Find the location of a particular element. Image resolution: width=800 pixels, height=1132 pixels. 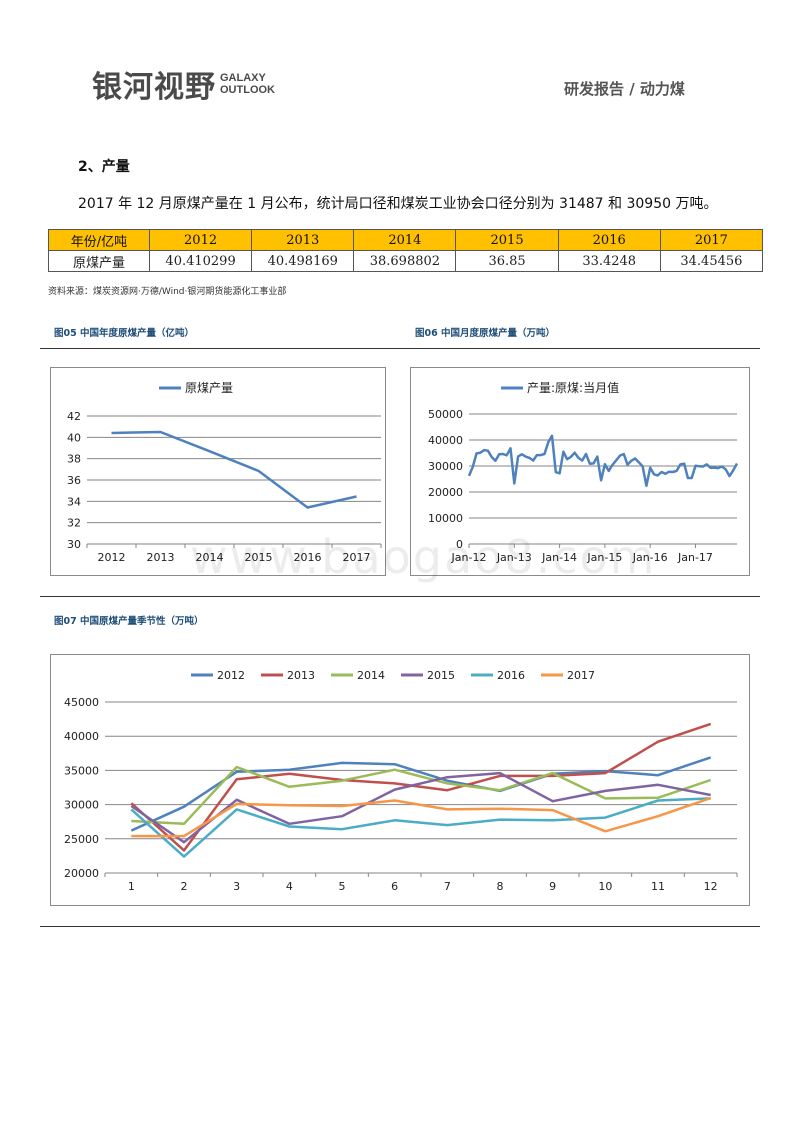

x-tick-label: 8 is located at coordinates (500, 886).